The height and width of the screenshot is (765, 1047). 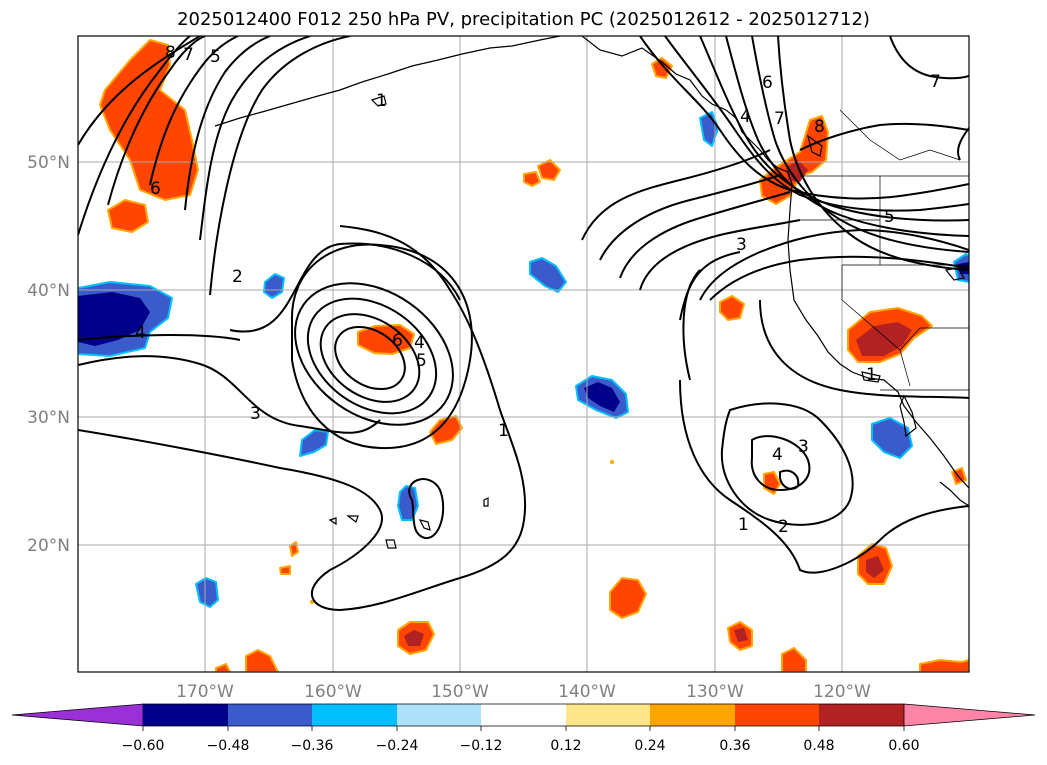 What do you see at coordinates (903, 746) in the screenshot?
I see `colorbar-tick-label: 0.60` at bounding box center [903, 746].